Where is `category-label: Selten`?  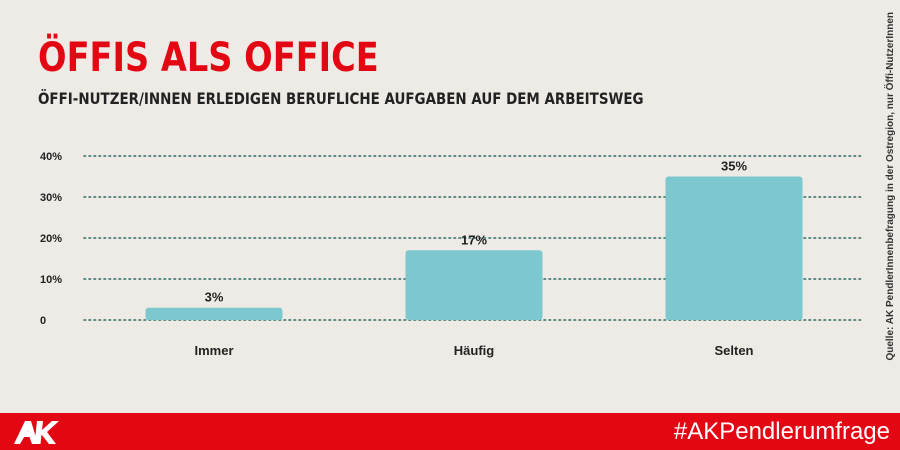 category-label: Selten is located at coordinates (733, 350).